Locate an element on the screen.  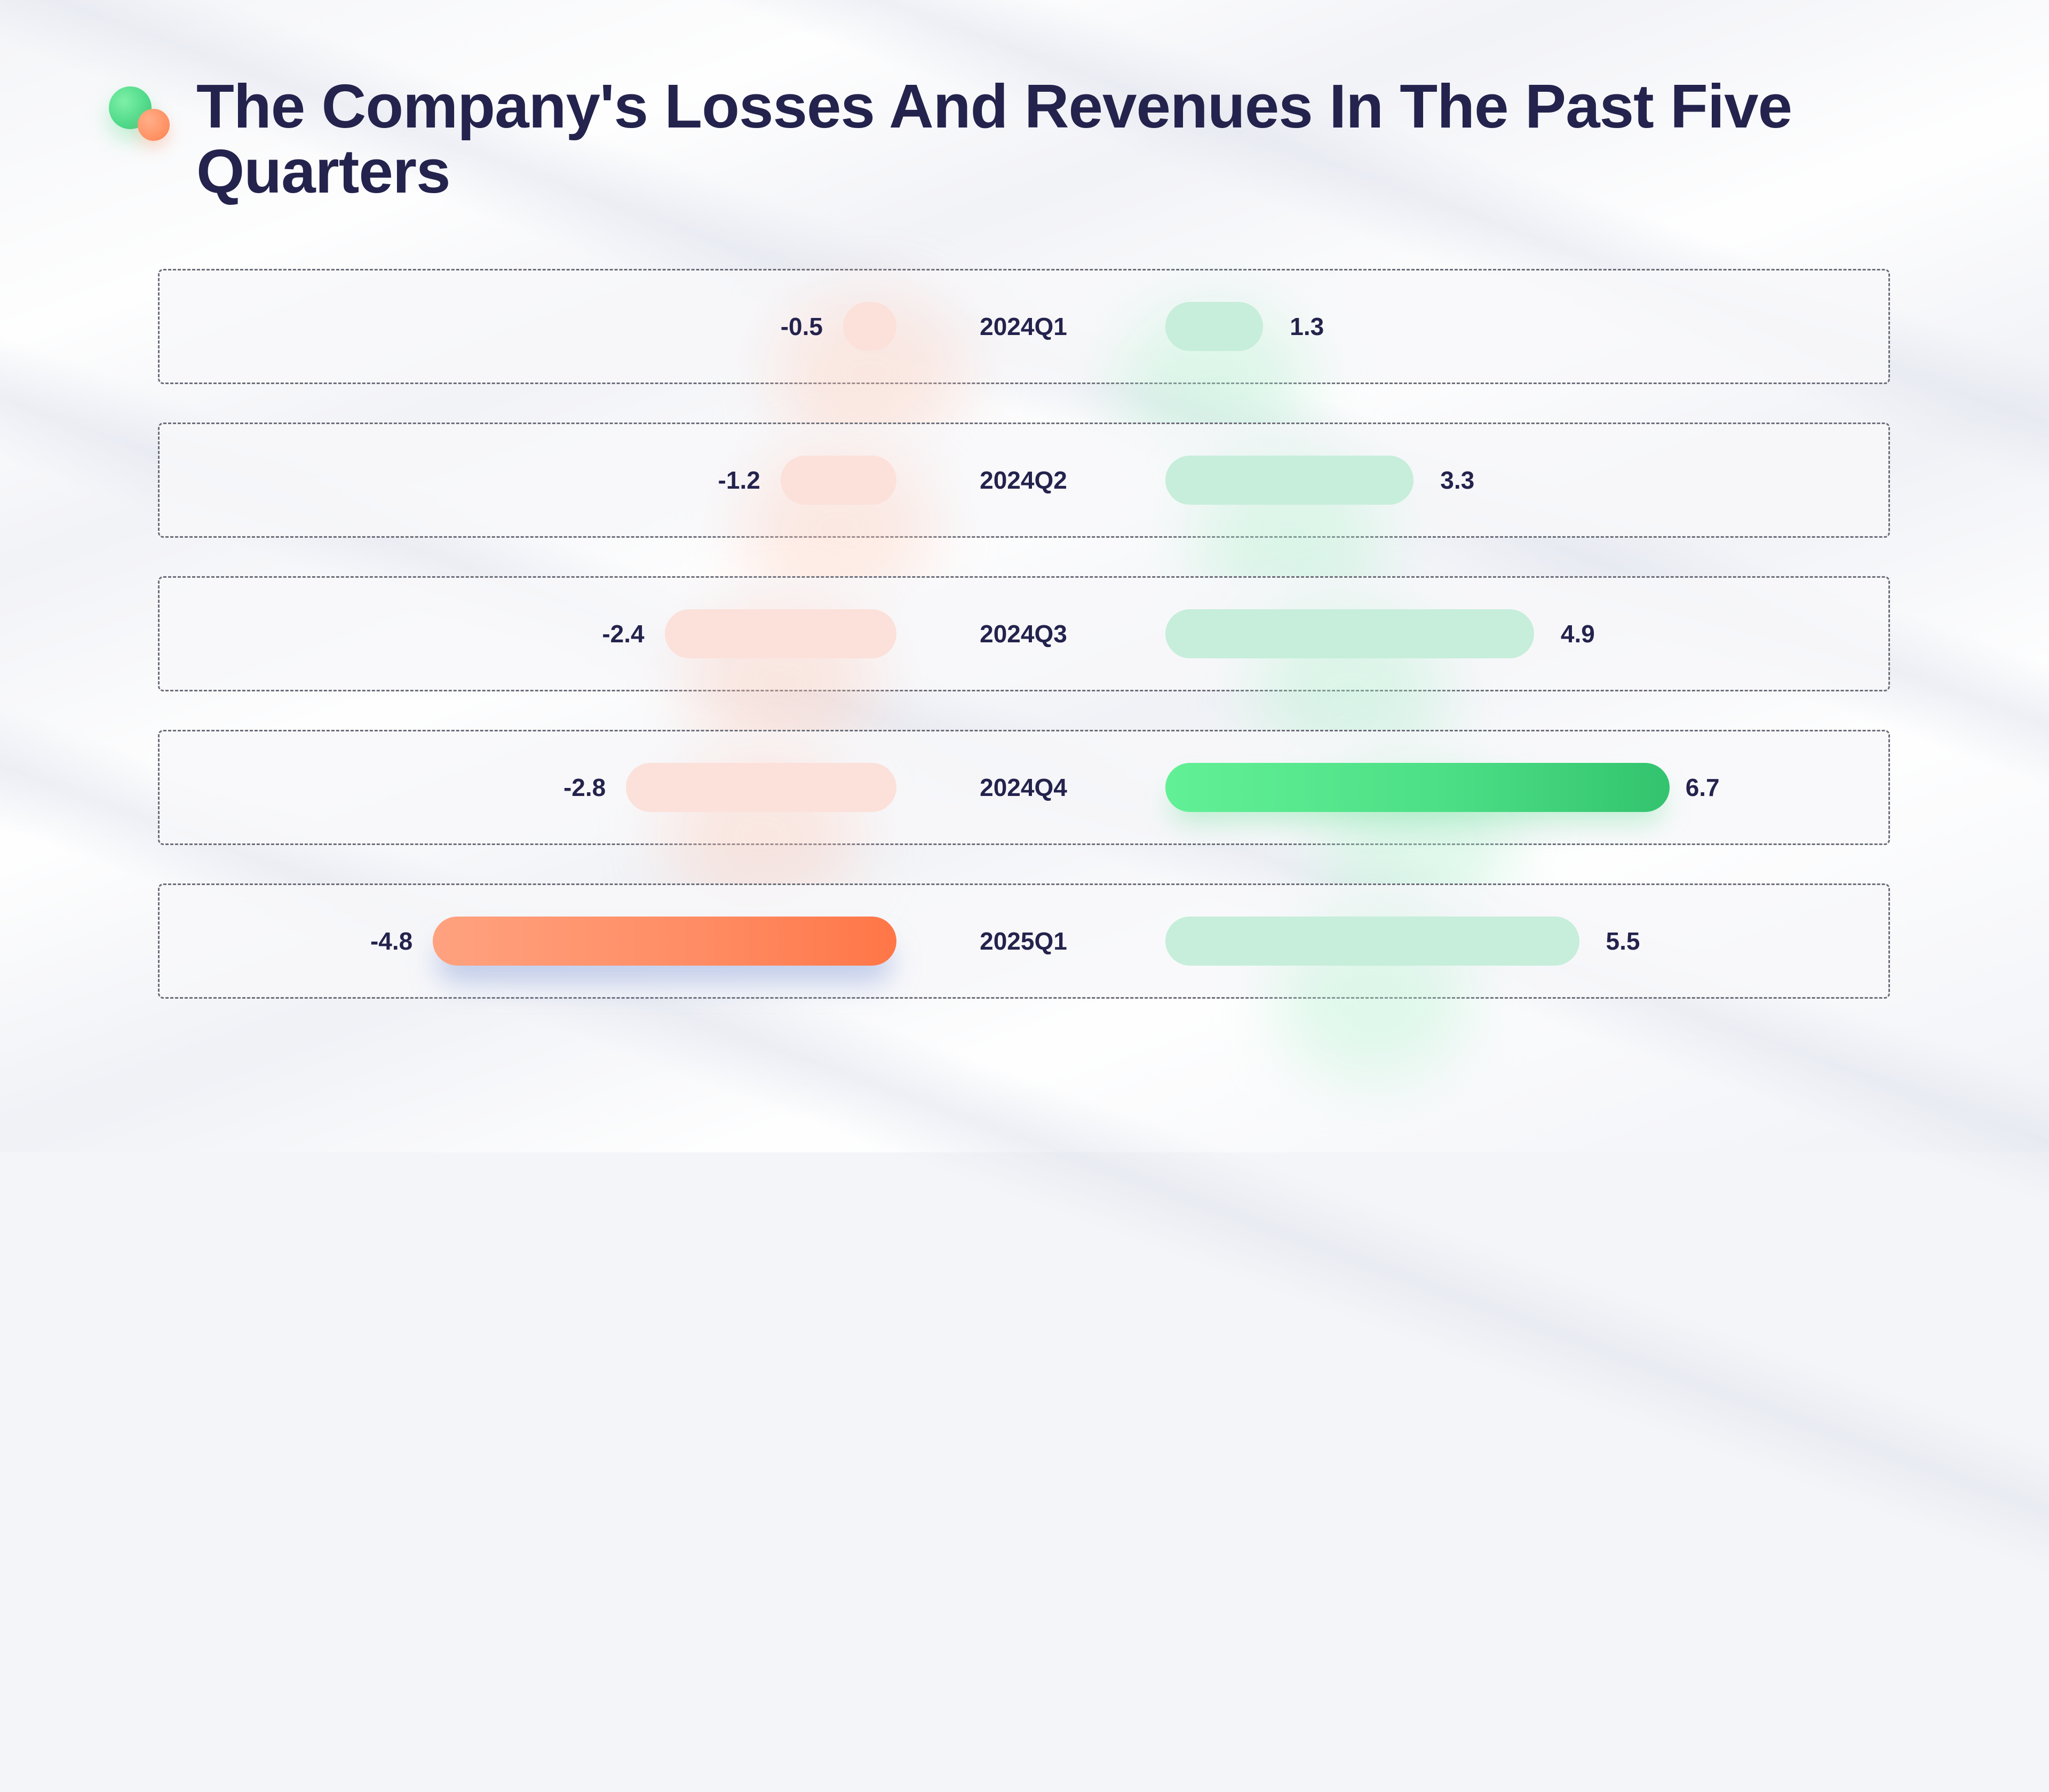
loss-value-label: -2.8 is located at coordinates (584, 787).